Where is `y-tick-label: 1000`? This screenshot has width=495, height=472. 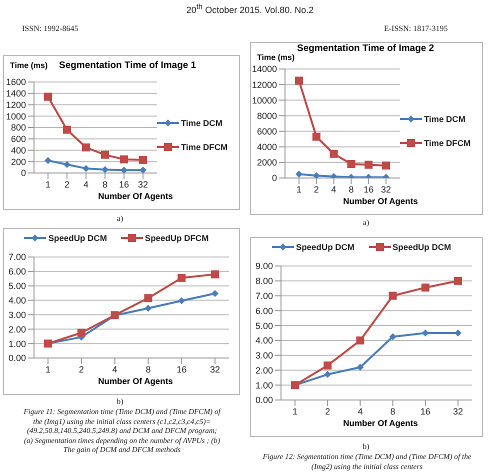
y-tick-label: 1000 is located at coordinates (16, 116).